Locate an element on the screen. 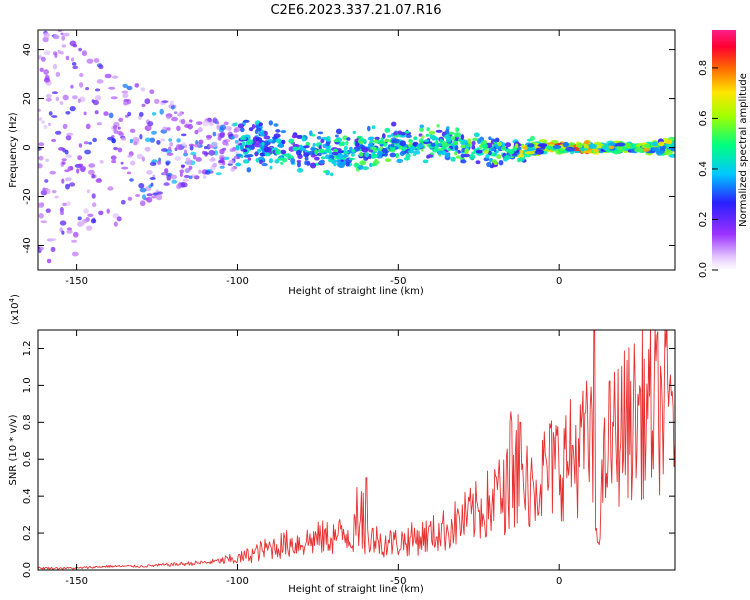 This screenshot has width=750, height=600. colorbar-tick-label: 0.6 is located at coordinates (703, 118).